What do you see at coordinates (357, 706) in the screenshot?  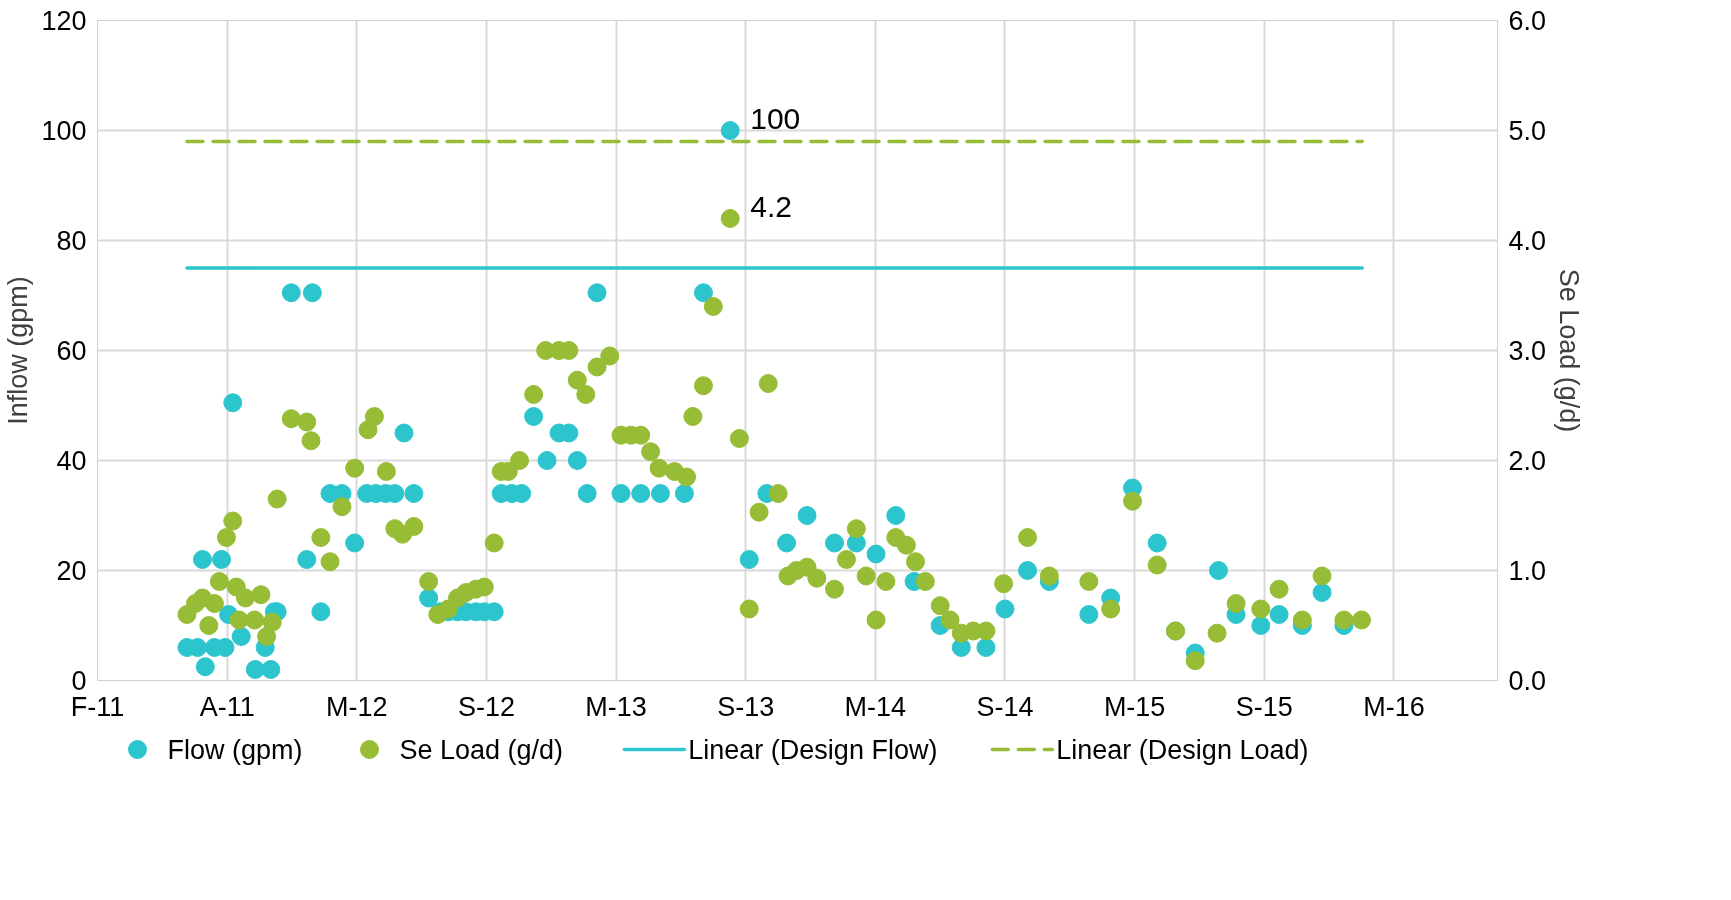 I see `x-tick-label: M-12` at bounding box center [357, 706].